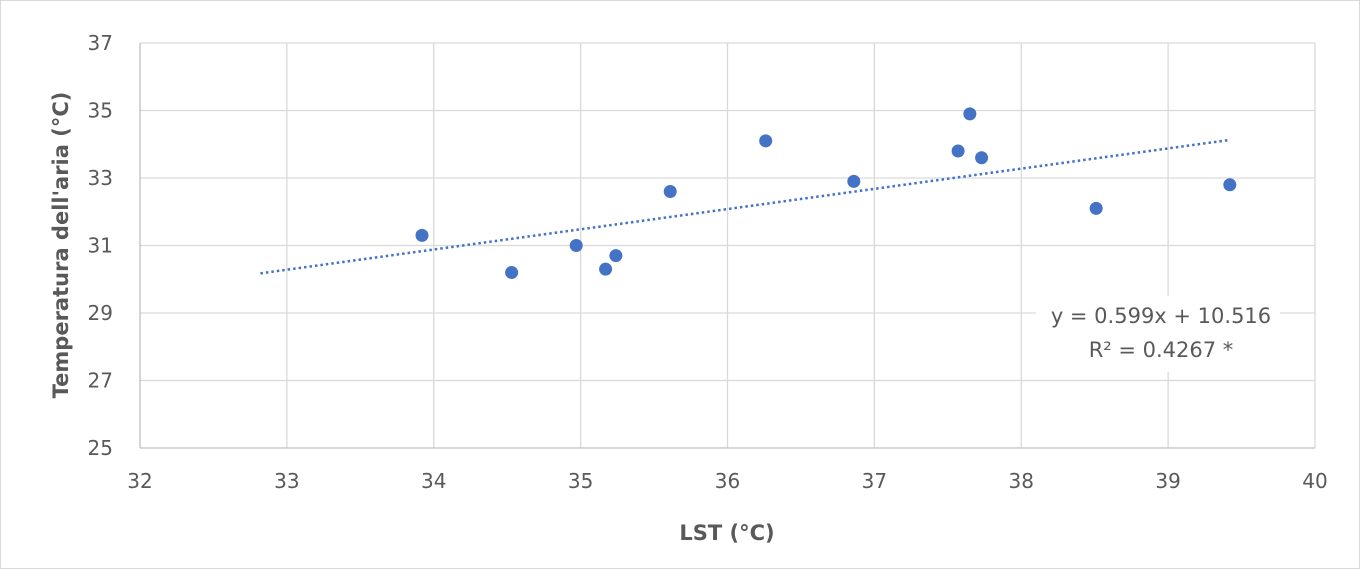 The height and width of the screenshot is (571, 1362). Describe the element at coordinates (100, 111) in the screenshot. I see `y-tick-label: 35` at that location.